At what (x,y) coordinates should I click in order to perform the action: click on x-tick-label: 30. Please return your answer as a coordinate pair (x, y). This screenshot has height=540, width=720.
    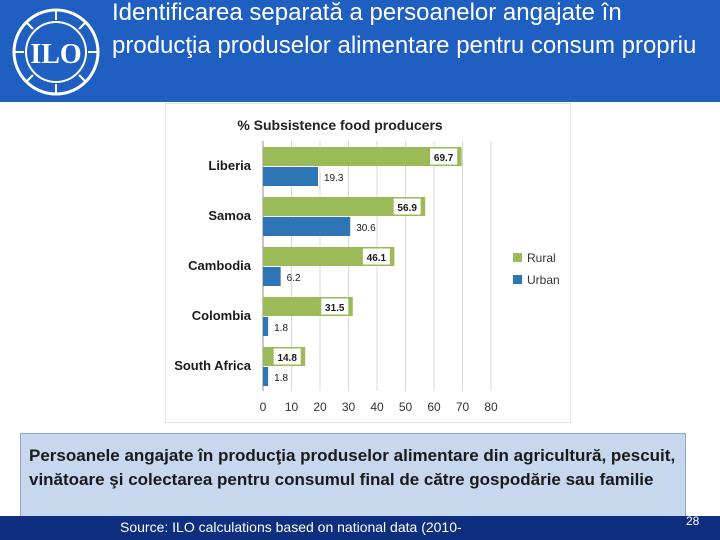
    Looking at the image, I should click on (349, 407).